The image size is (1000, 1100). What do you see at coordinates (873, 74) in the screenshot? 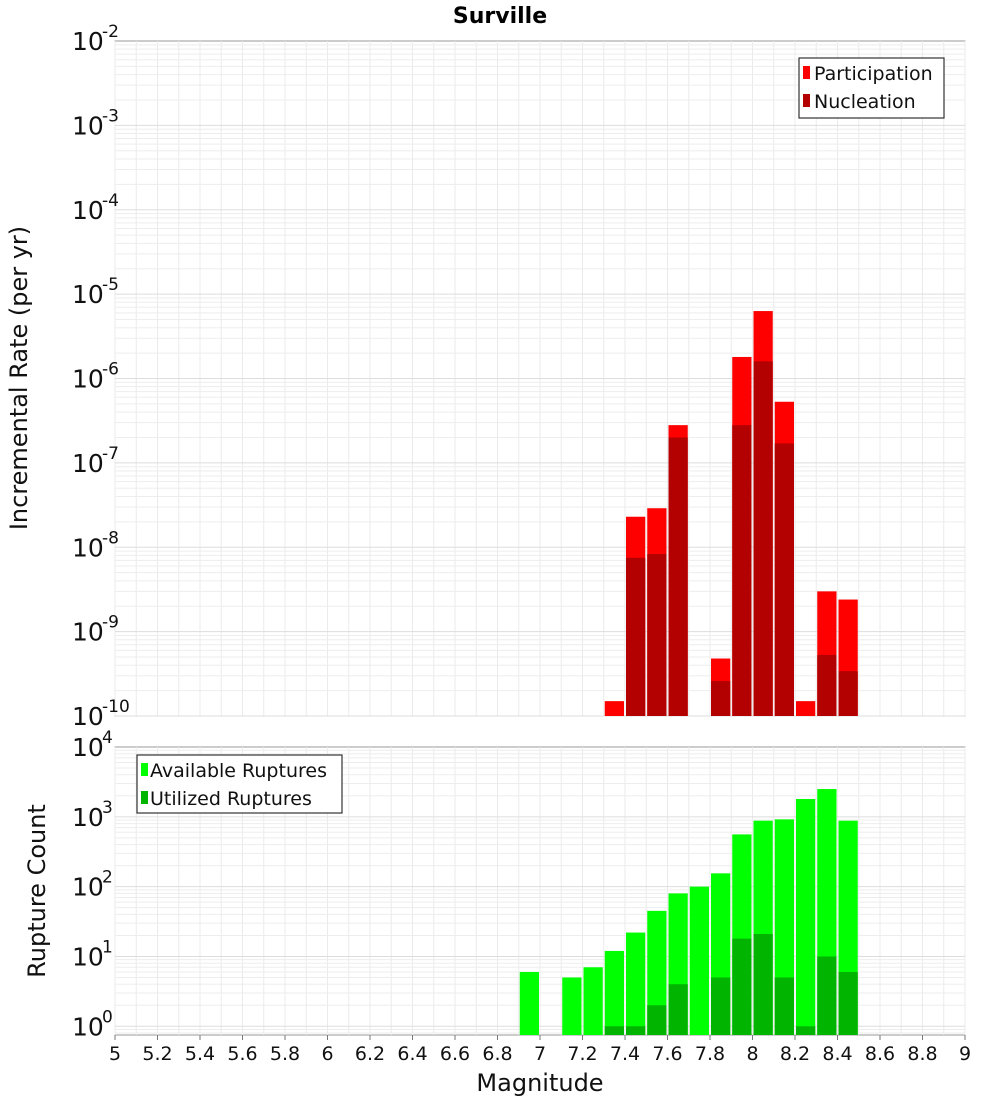
I see `participation-legend-label: Participation` at bounding box center [873, 74].